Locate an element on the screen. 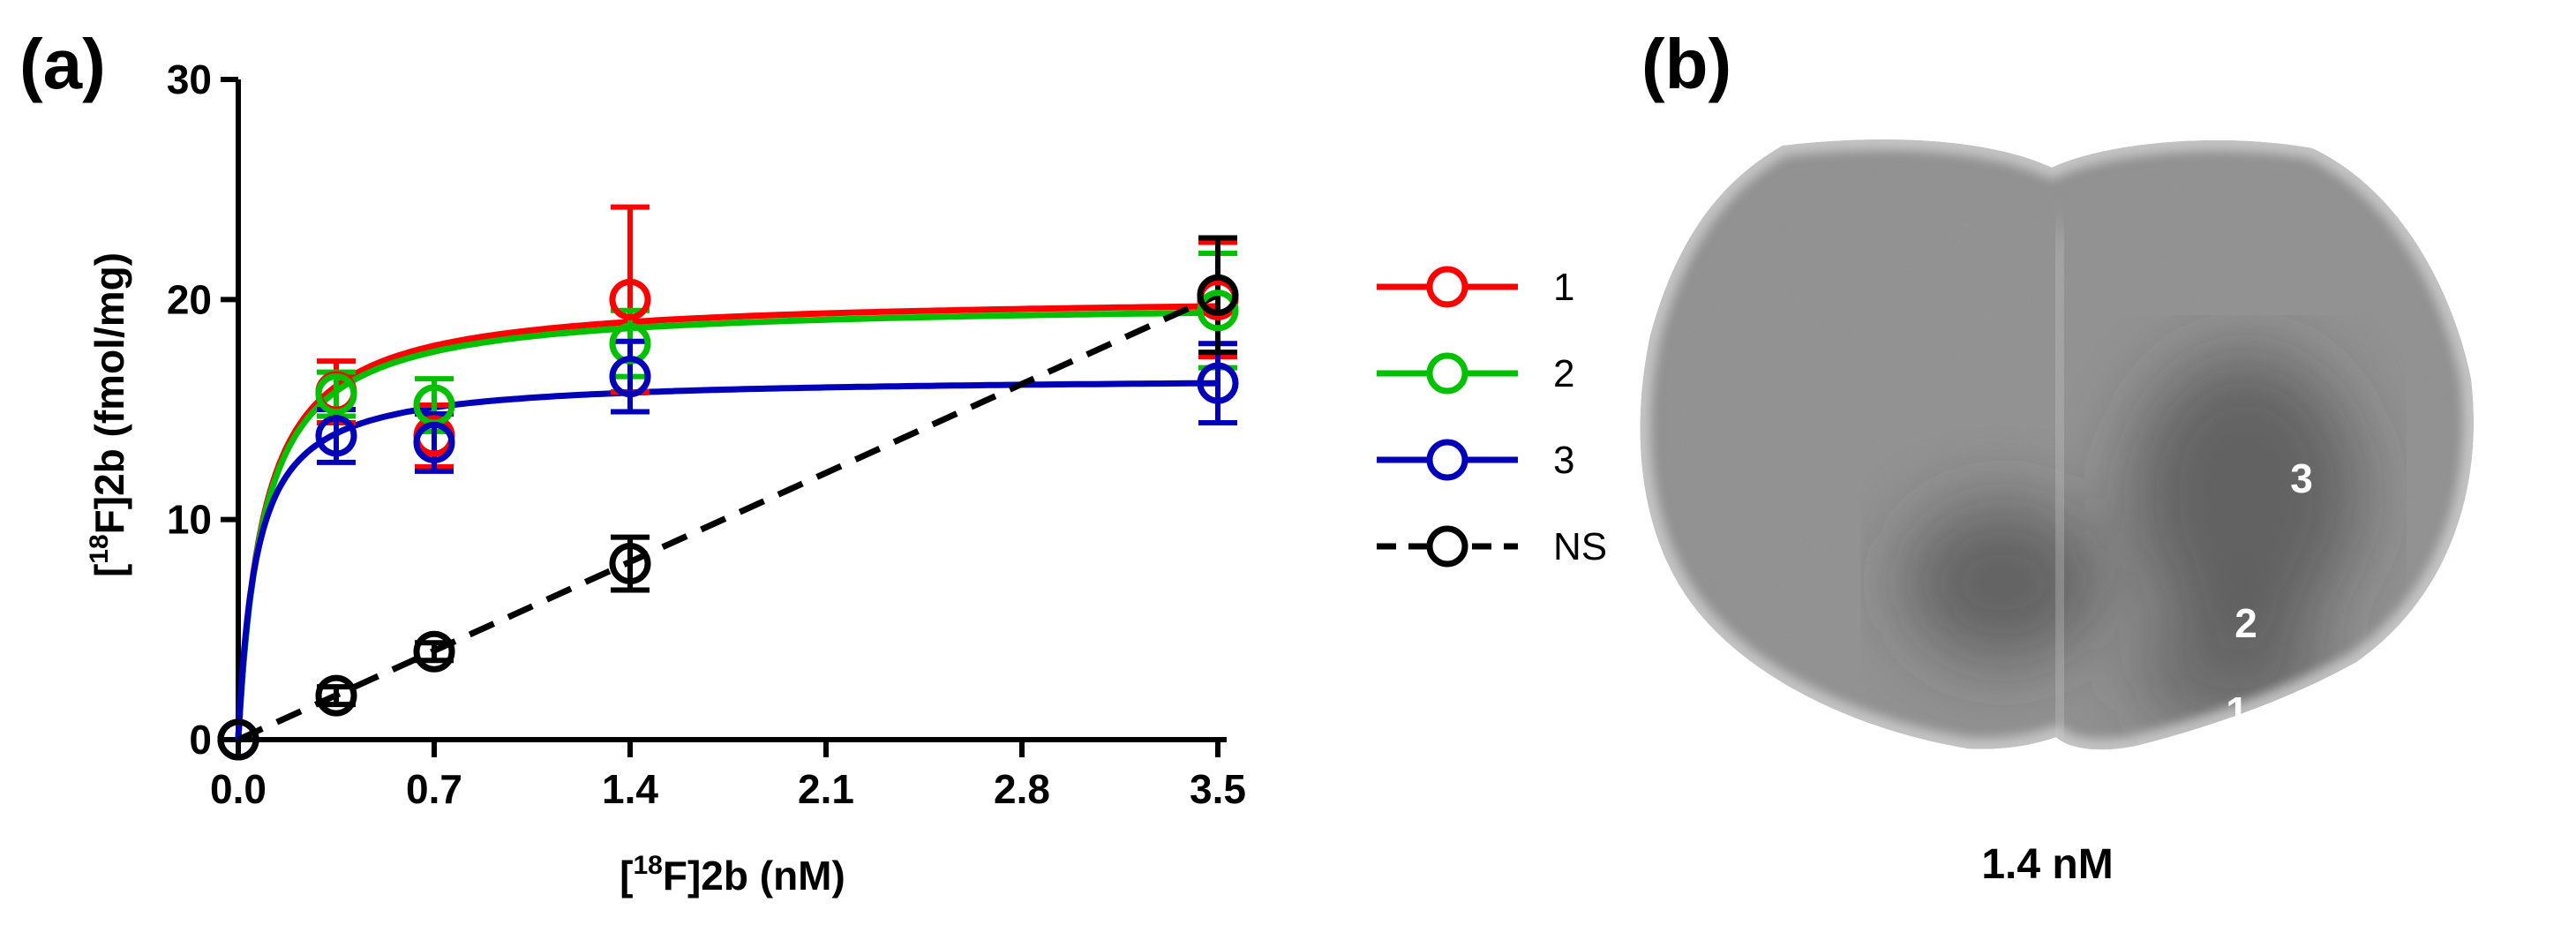 Image resolution: width=2576 pixels, height=925 pixels. legend: 1 2 3 NS is located at coordinates (1492, 417).